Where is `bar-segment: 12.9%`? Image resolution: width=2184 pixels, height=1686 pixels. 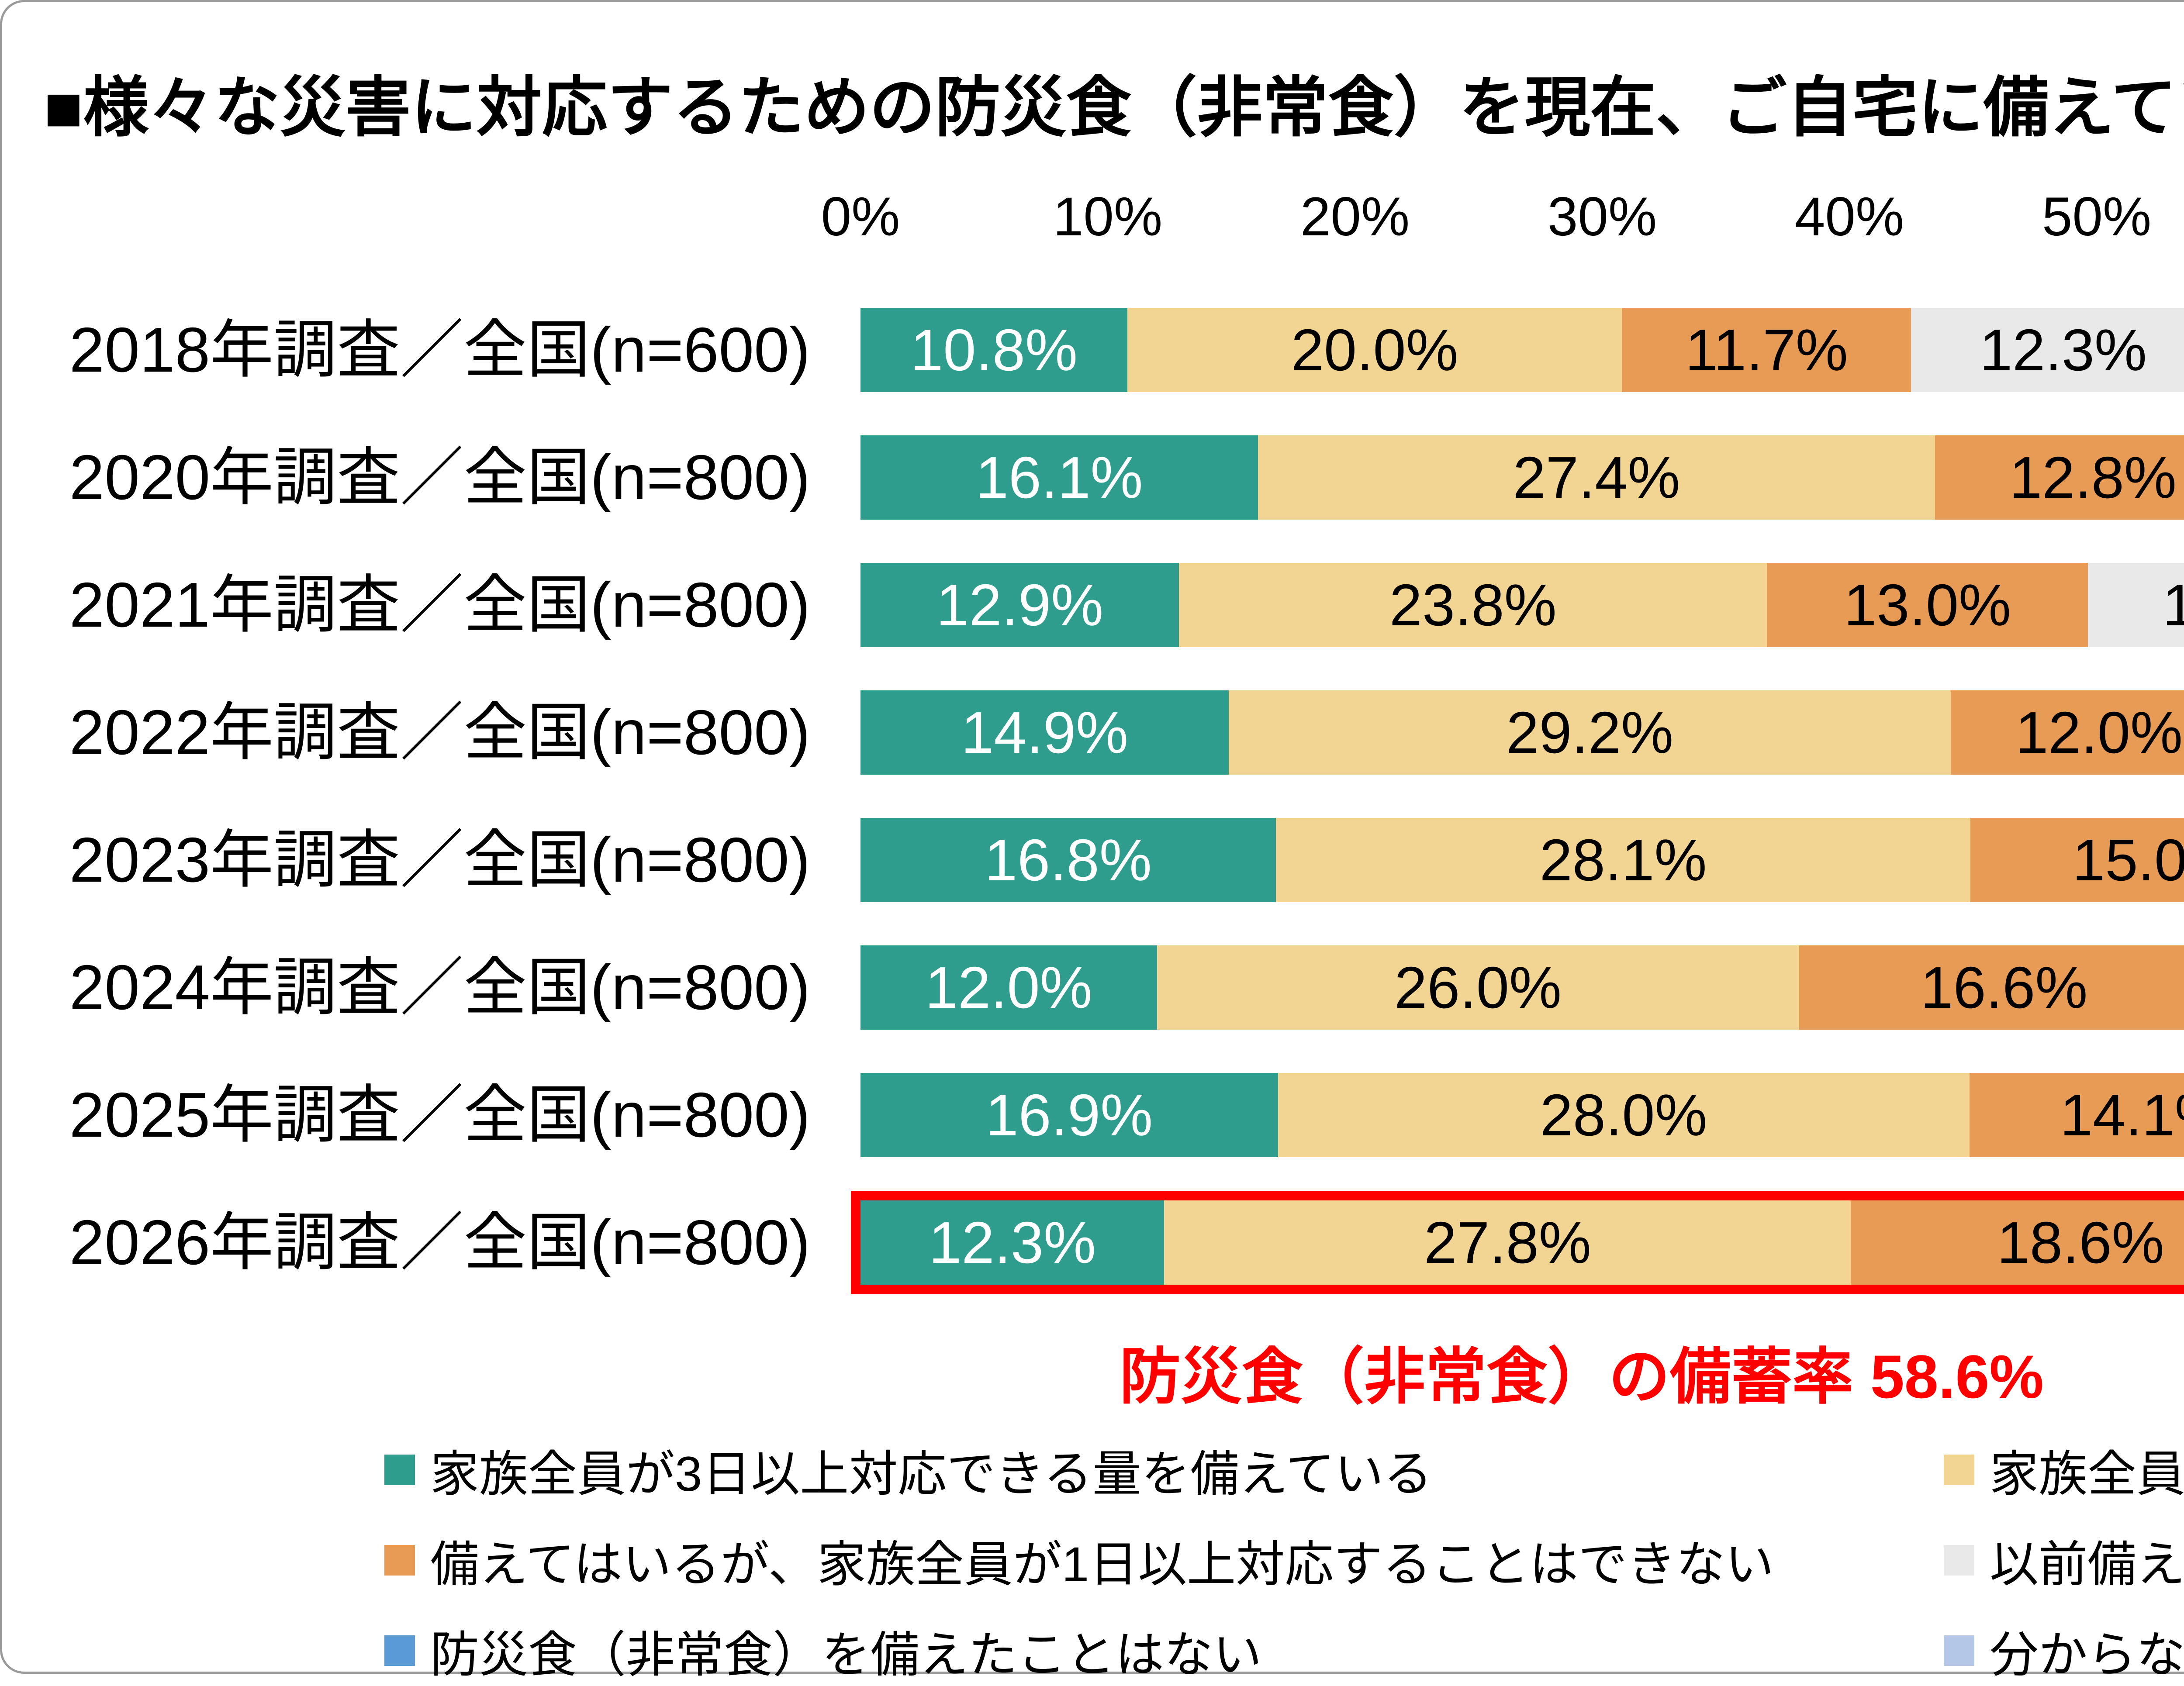
bar-segment: 12.9% is located at coordinates (1019, 605).